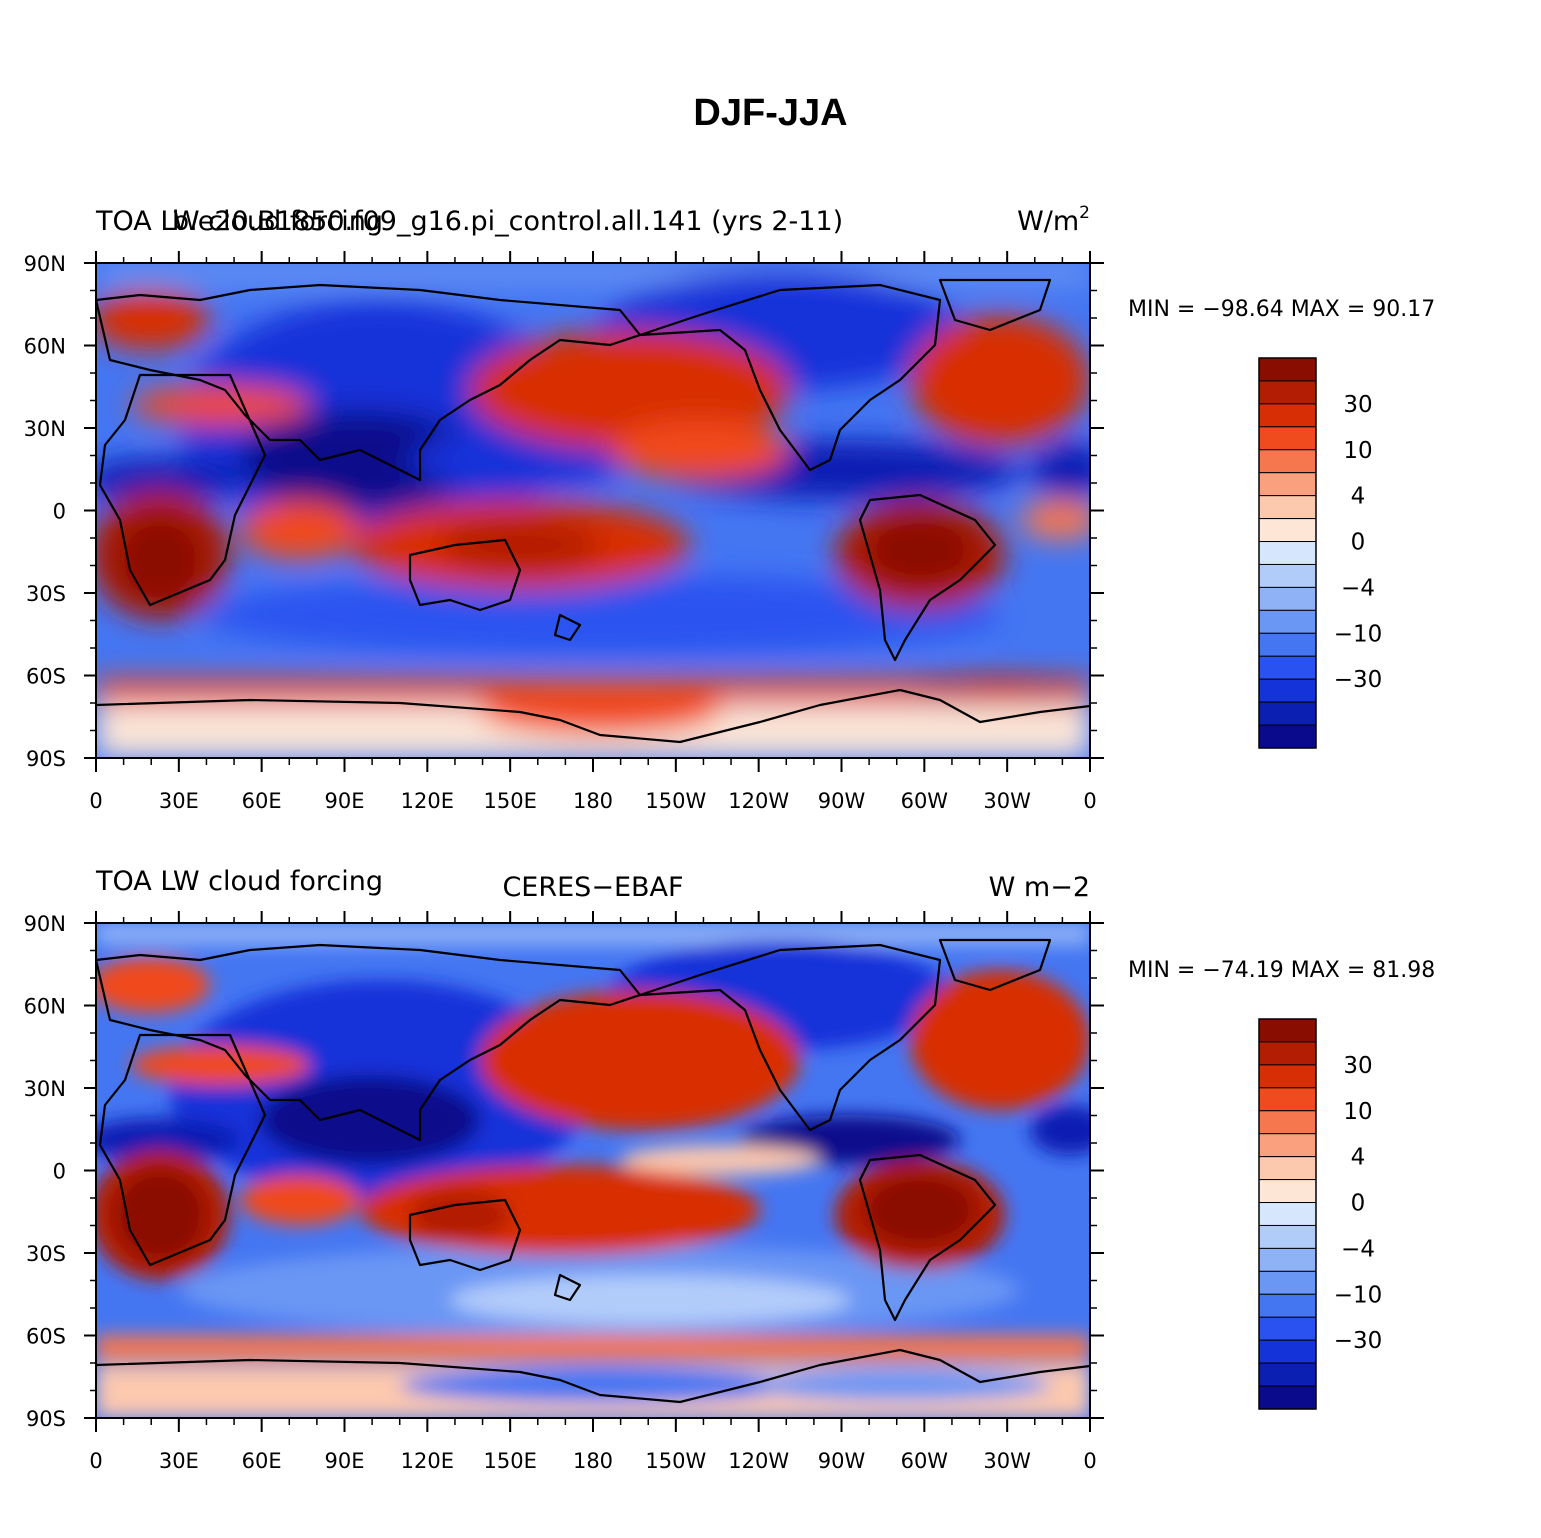 The width and height of the screenshot is (1541, 1538). Describe the element at coordinates (1358, 497) in the screenshot. I see `colorbar-label: 4` at that location.